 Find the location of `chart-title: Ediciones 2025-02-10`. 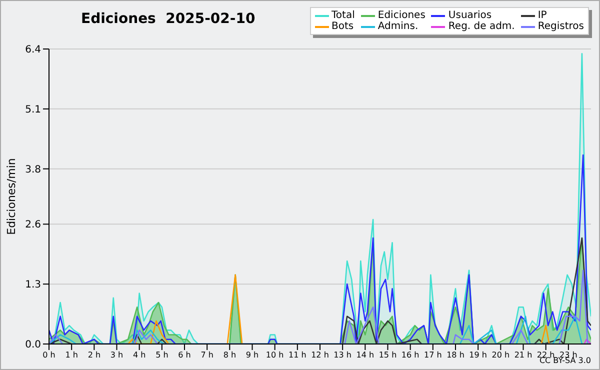

chart-title: Ediciones 2025-02-10 is located at coordinates (168, 19).